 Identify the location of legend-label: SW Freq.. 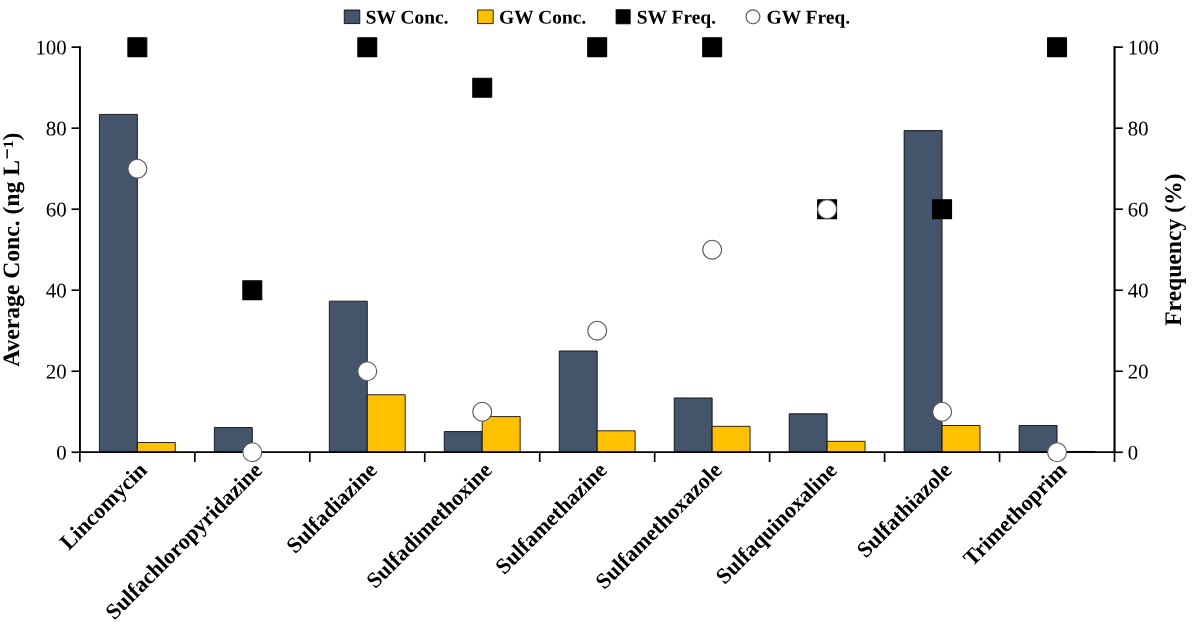
(676, 19).